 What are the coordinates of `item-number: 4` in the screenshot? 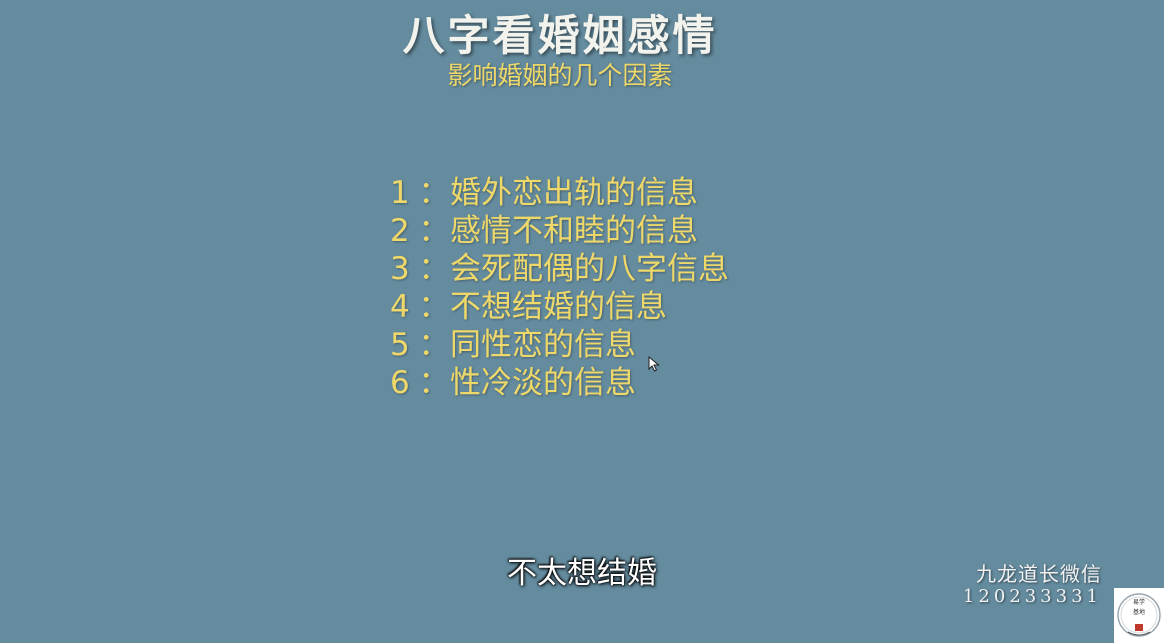 It's located at (400, 307).